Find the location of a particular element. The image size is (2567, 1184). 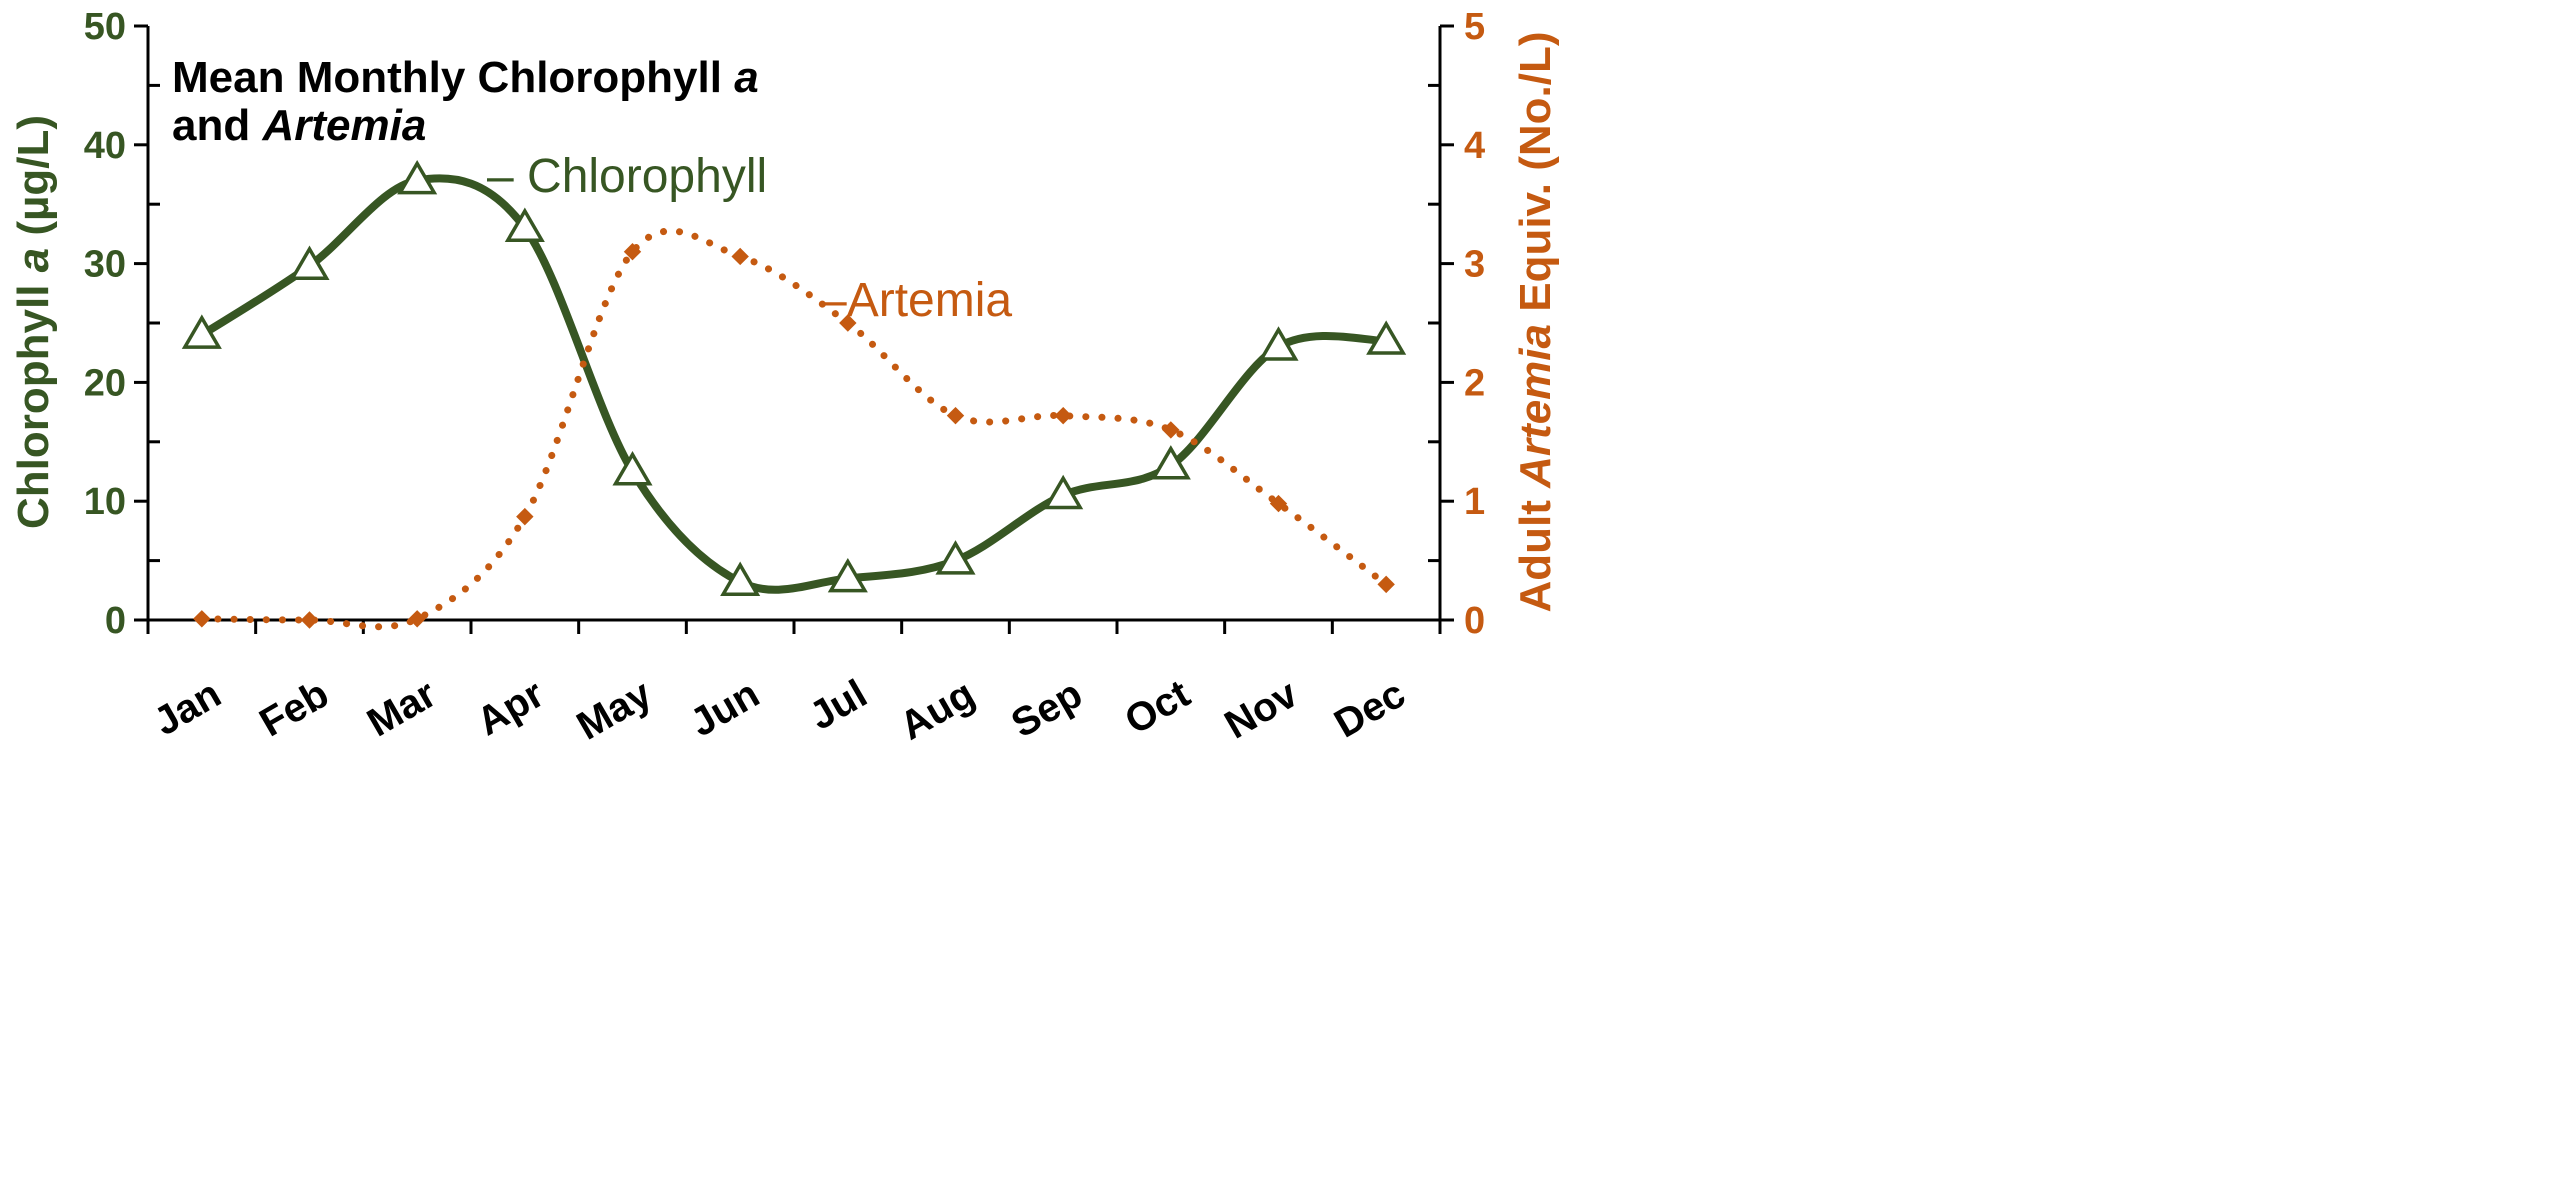

x-tick-label: Sep is located at coordinates (1047, 709).